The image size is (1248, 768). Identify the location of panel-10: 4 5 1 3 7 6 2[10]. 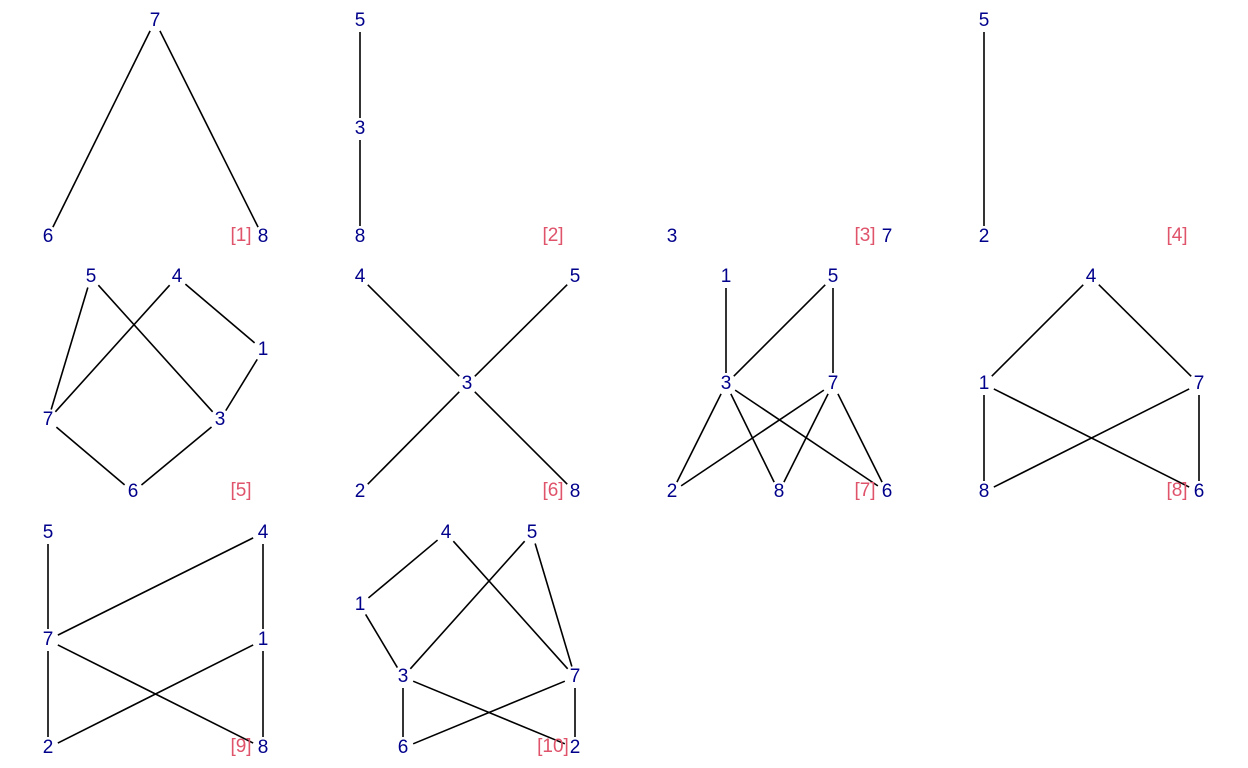
(468, 640).